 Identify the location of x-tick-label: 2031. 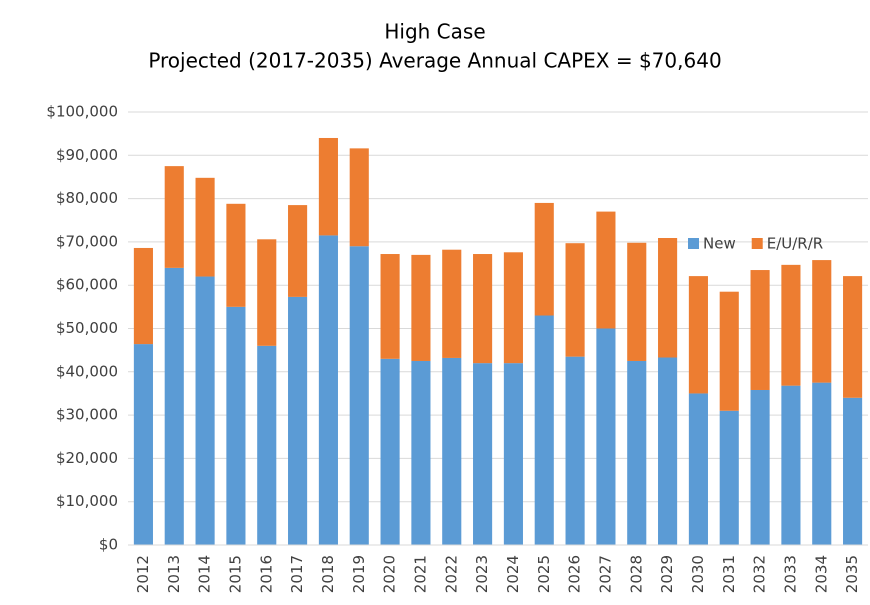
(729, 574).